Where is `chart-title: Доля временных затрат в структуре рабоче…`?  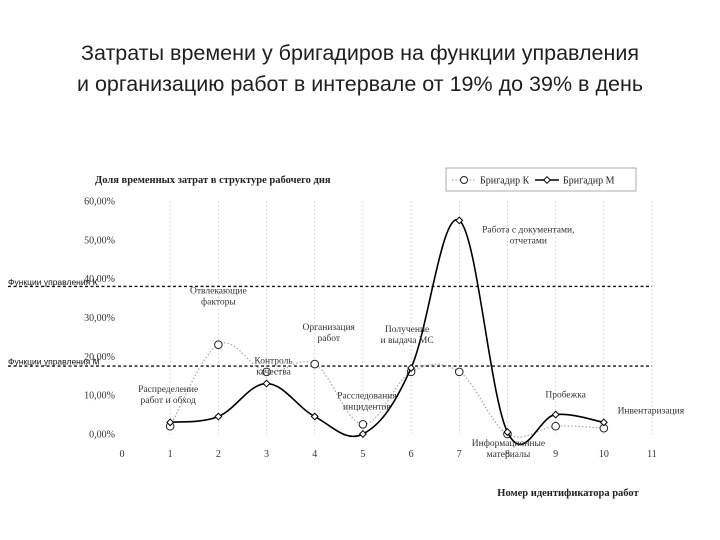
chart-title: Доля временных затрат в структуре рабоче… is located at coordinates (213, 180).